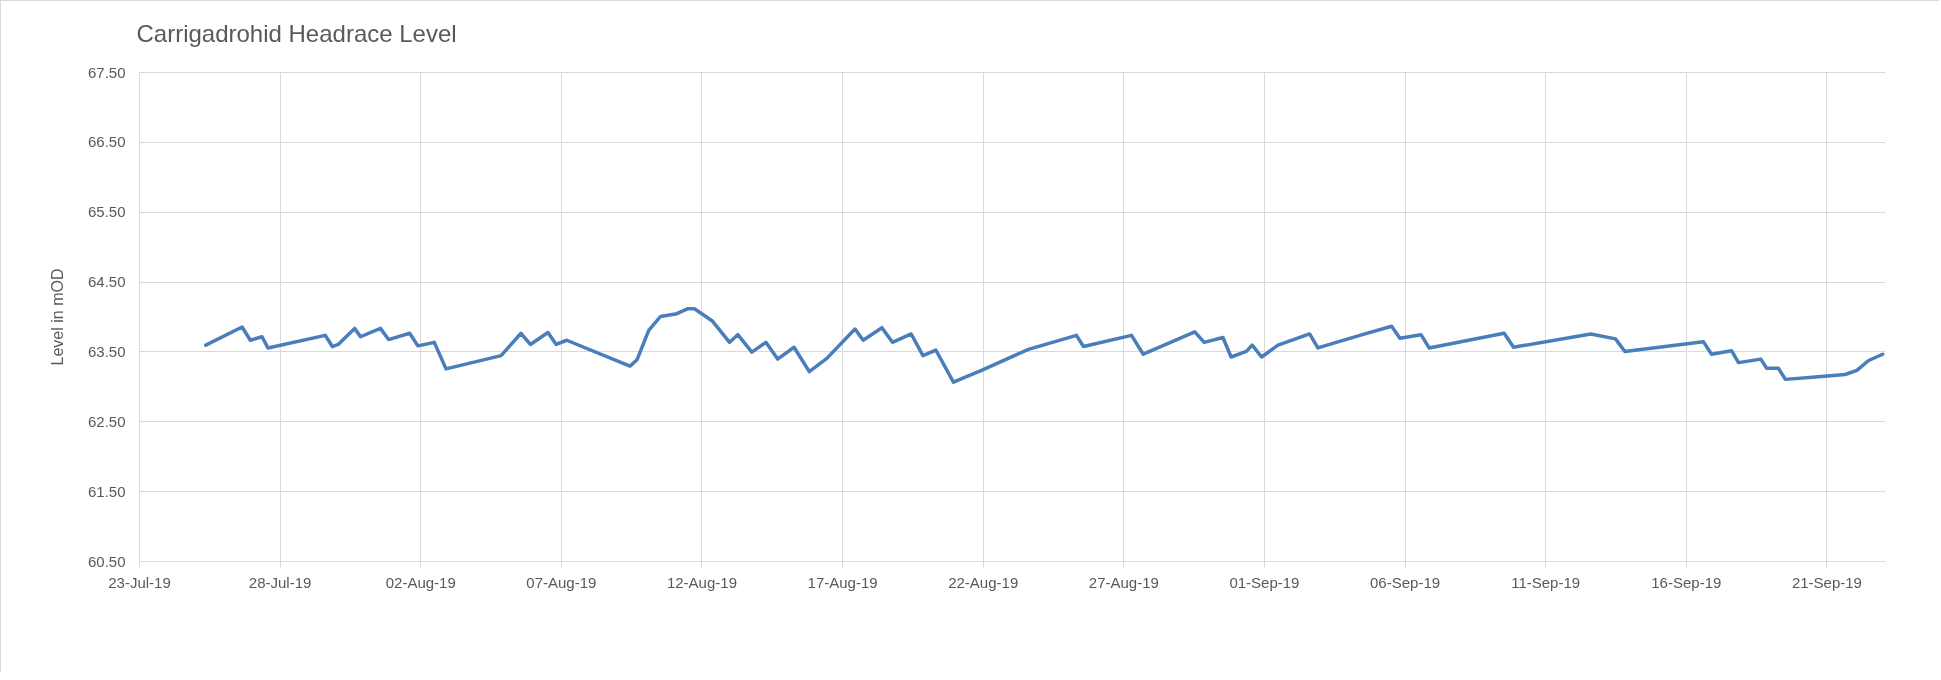 This screenshot has height=680, width=1941. Describe the element at coordinates (106, 561) in the screenshot. I see `y-tick-label: 60.50` at that location.